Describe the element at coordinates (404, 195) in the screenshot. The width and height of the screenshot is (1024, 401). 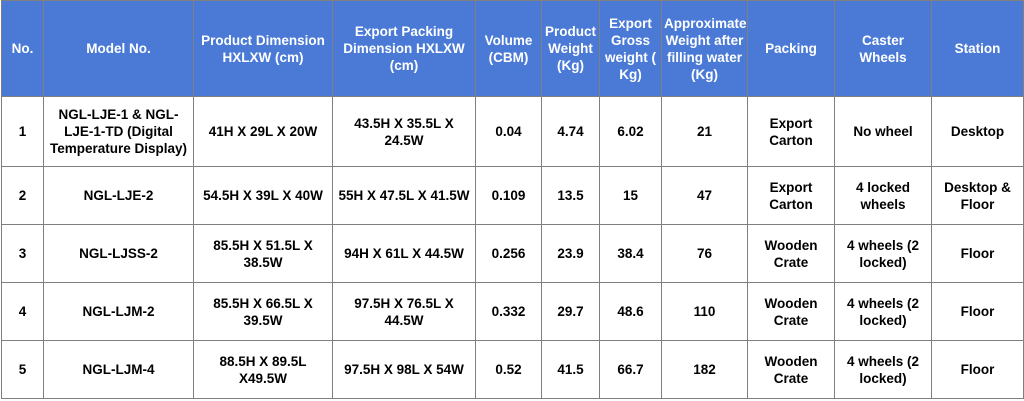
I see `cell-export-packing-dimension: 55H X 47.5L X 41.5W` at that location.